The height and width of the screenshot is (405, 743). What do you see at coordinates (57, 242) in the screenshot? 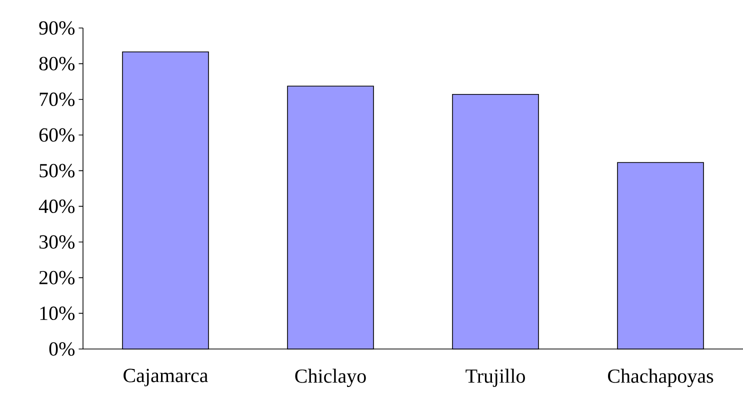
I see `y-tick-label: 30%` at bounding box center [57, 242].